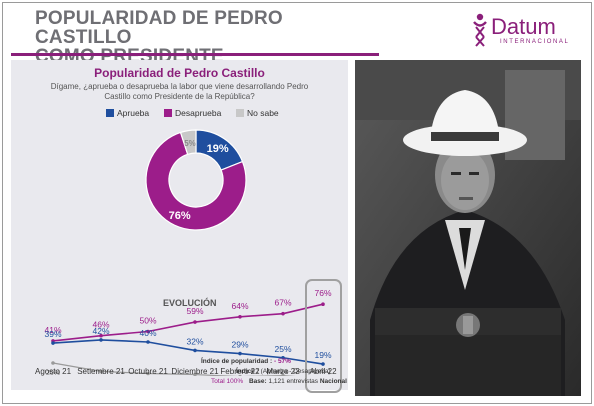 The image size is (594, 406). I want to click on legend: Aprueba Desaprueba No sabe, so click(206, 114).